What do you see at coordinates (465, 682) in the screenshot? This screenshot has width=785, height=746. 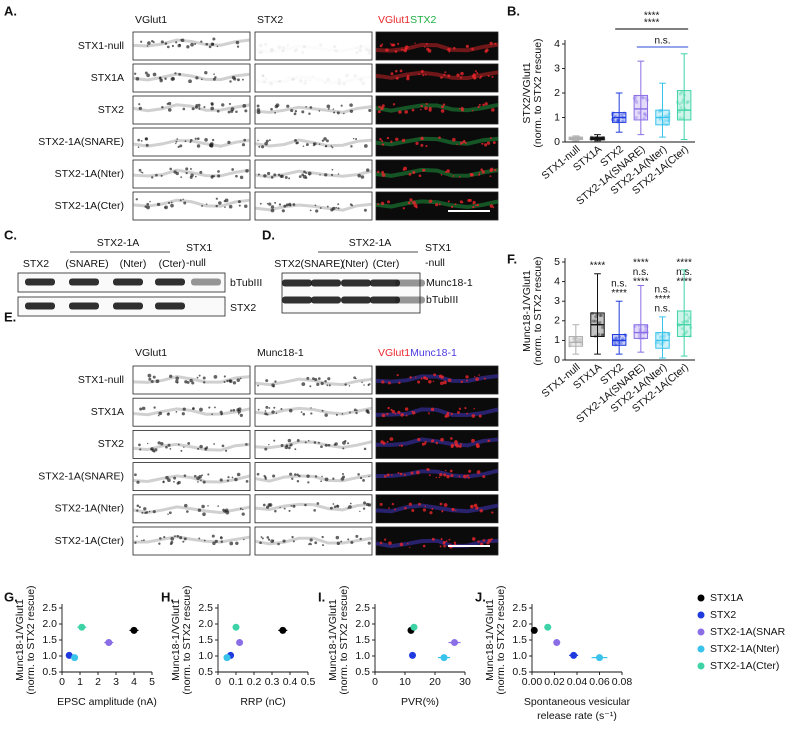 I see `x-tick-label: 30` at bounding box center [465, 682].